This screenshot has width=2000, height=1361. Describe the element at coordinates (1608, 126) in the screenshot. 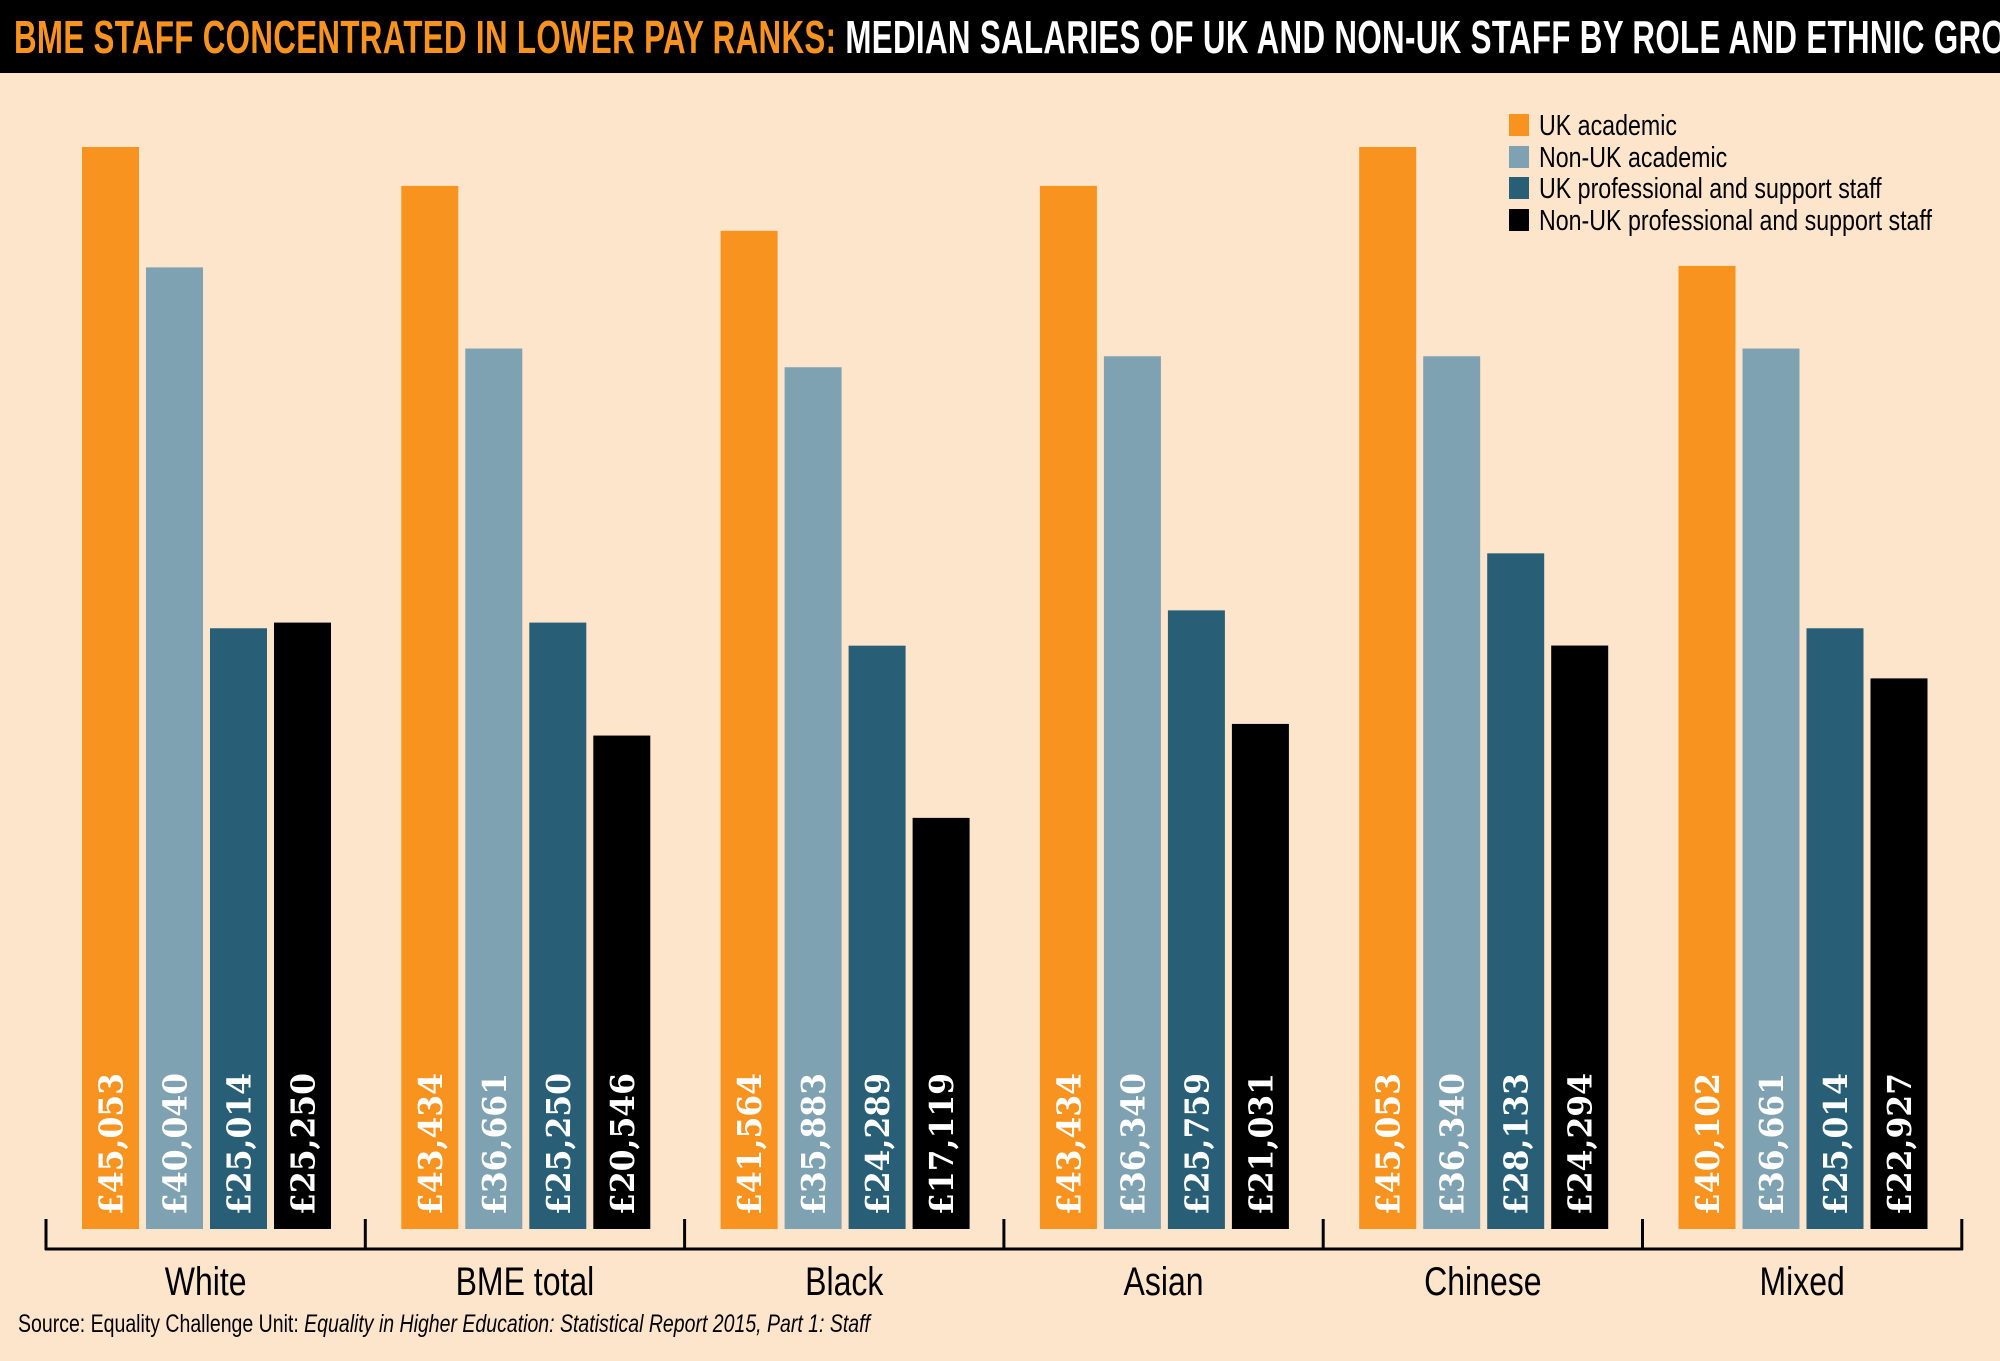

I see `legend-label: UK academic` at that location.